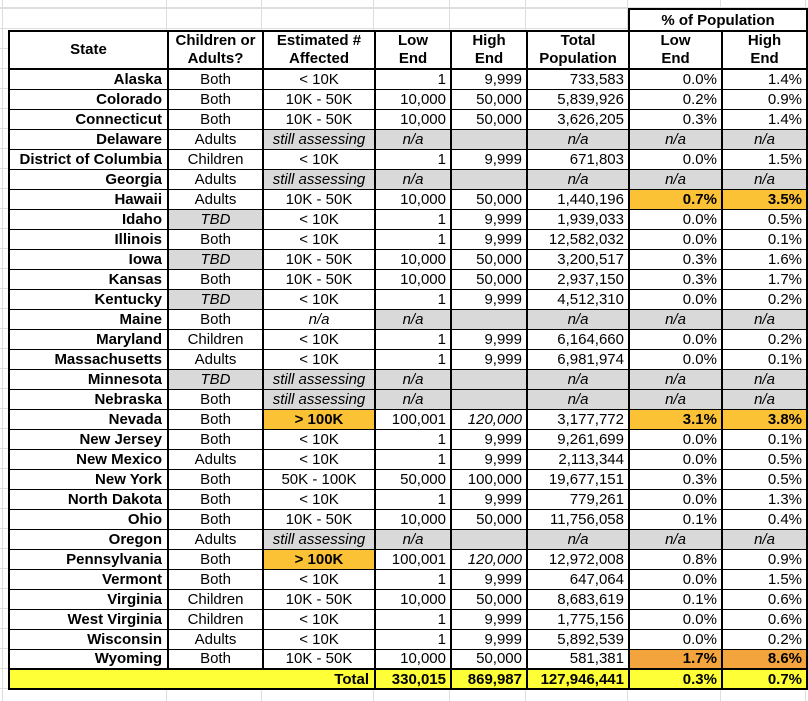 Image resolution: width=808 pixels, height=701 pixels. I want to click on col-header-low-end: Low End, so click(413, 50).